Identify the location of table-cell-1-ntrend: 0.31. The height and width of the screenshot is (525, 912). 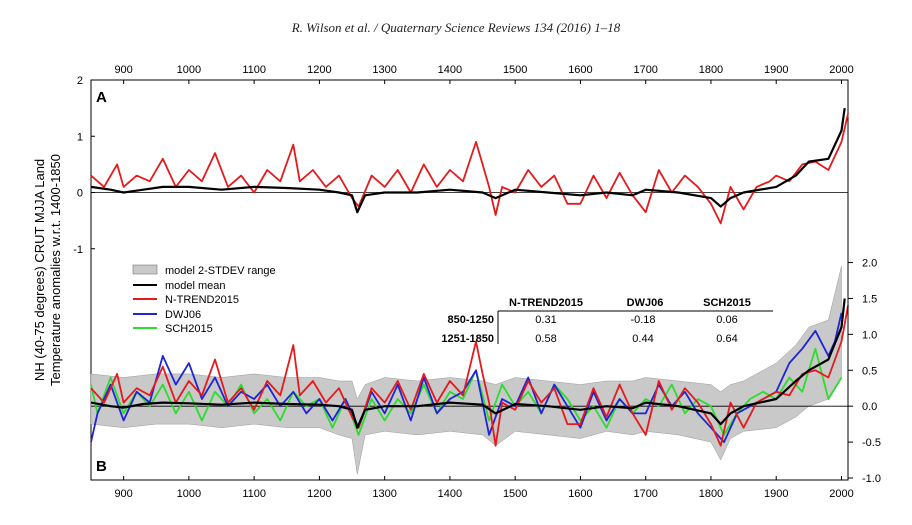
(545, 320).